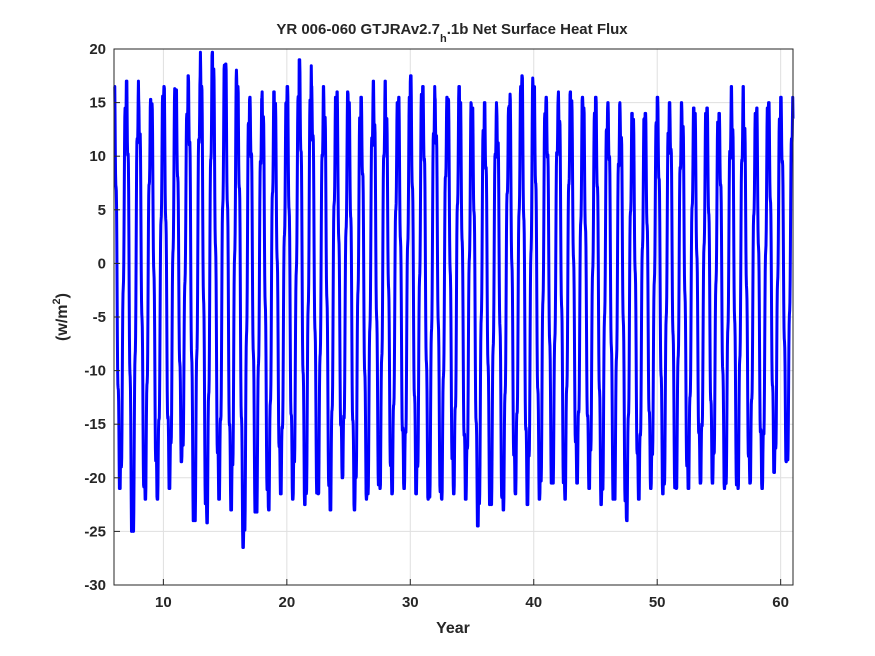  What do you see at coordinates (102, 210) in the screenshot?
I see `y-tick-label: 5` at bounding box center [102, 210].